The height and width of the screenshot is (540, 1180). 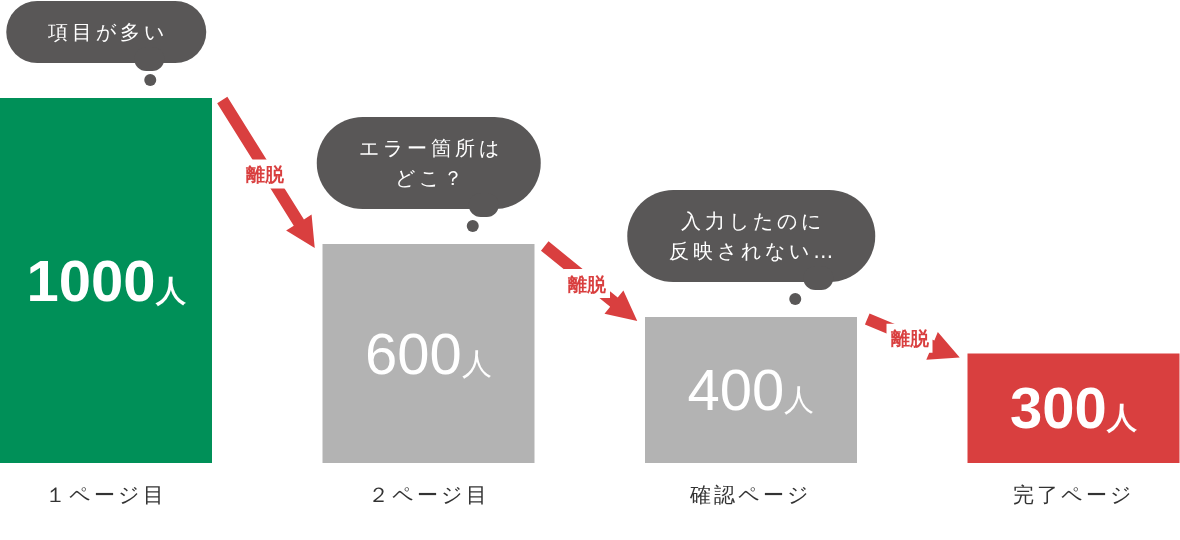 What do you see at coordinates (1073, 494) in the screenshot?
I see `x-tick-label: 完了ページ` at bounding box center [1073, 494].